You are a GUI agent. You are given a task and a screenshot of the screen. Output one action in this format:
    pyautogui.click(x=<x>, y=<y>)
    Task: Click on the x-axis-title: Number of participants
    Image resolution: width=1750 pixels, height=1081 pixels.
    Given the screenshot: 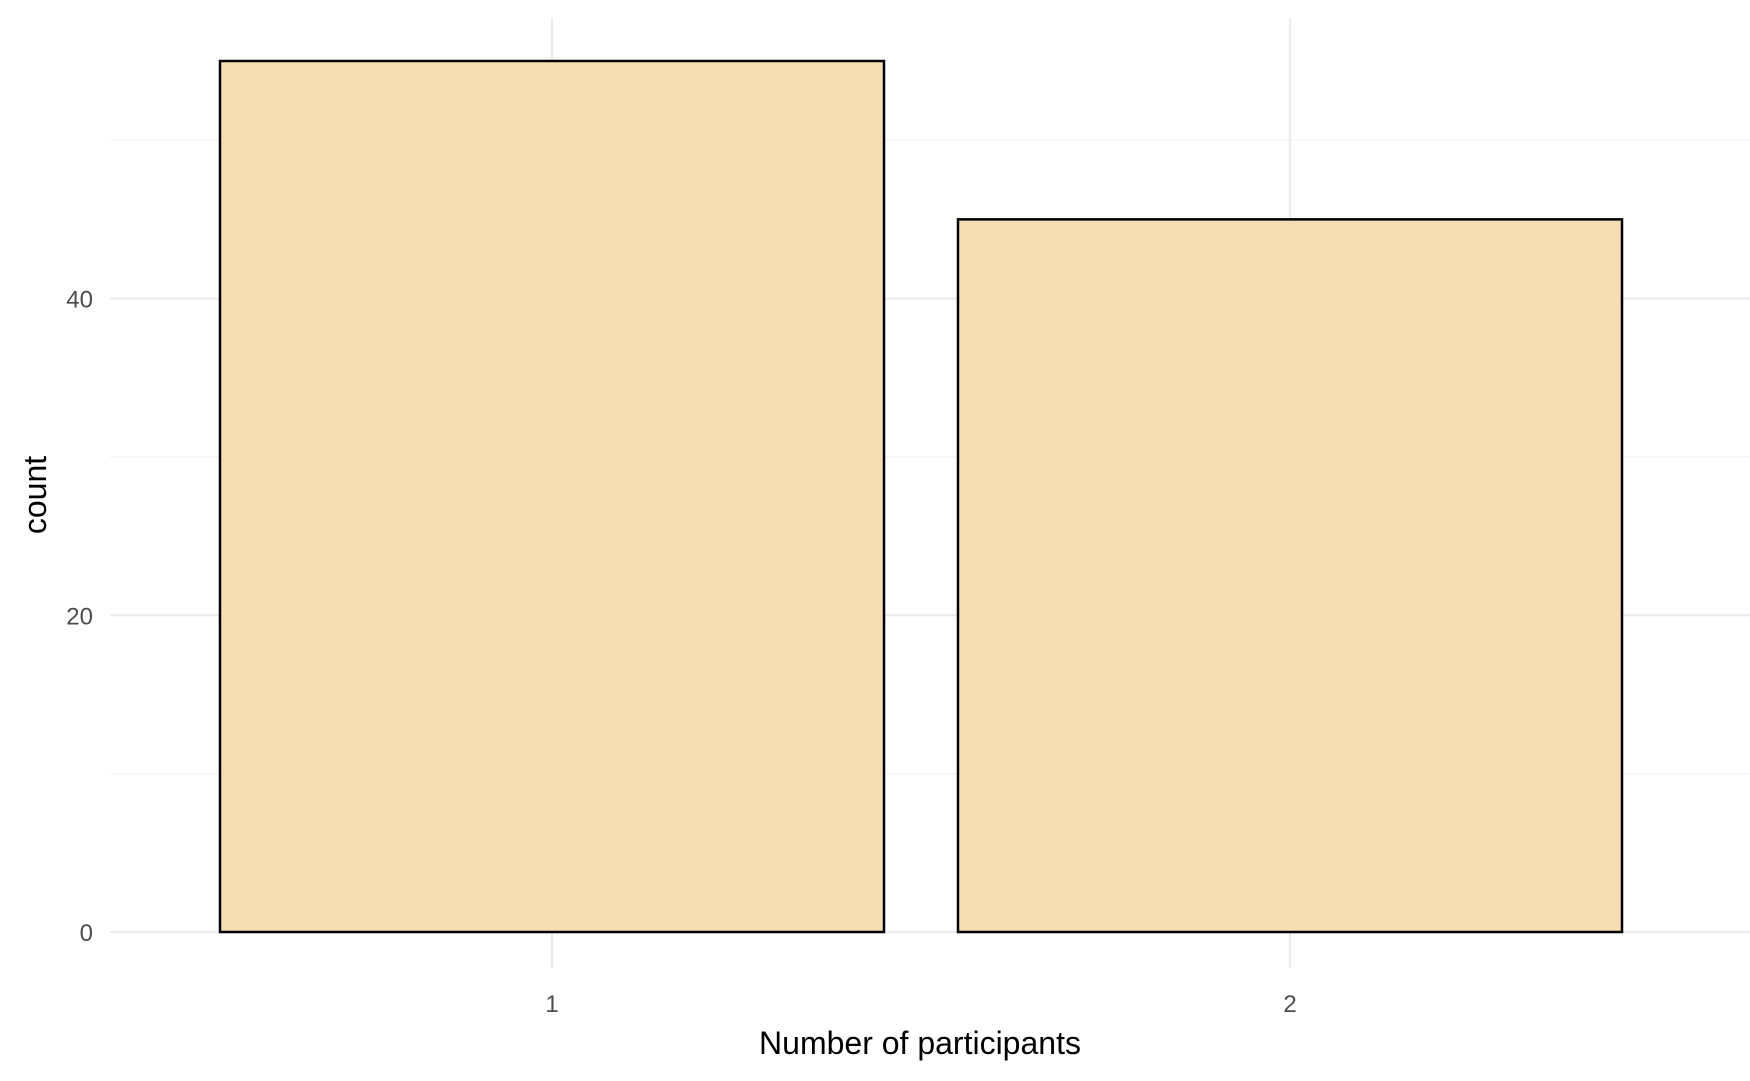 What is the action you would take?
    pyautogui.click(x=920, y=1043)
    